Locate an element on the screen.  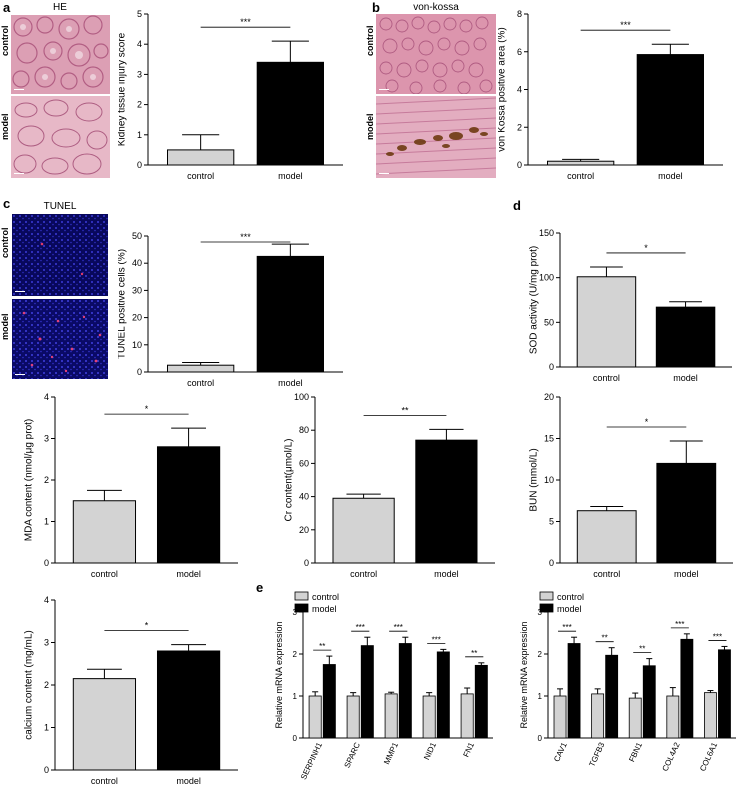
y-tick-label: 10 is located at coordinates (549, 480).